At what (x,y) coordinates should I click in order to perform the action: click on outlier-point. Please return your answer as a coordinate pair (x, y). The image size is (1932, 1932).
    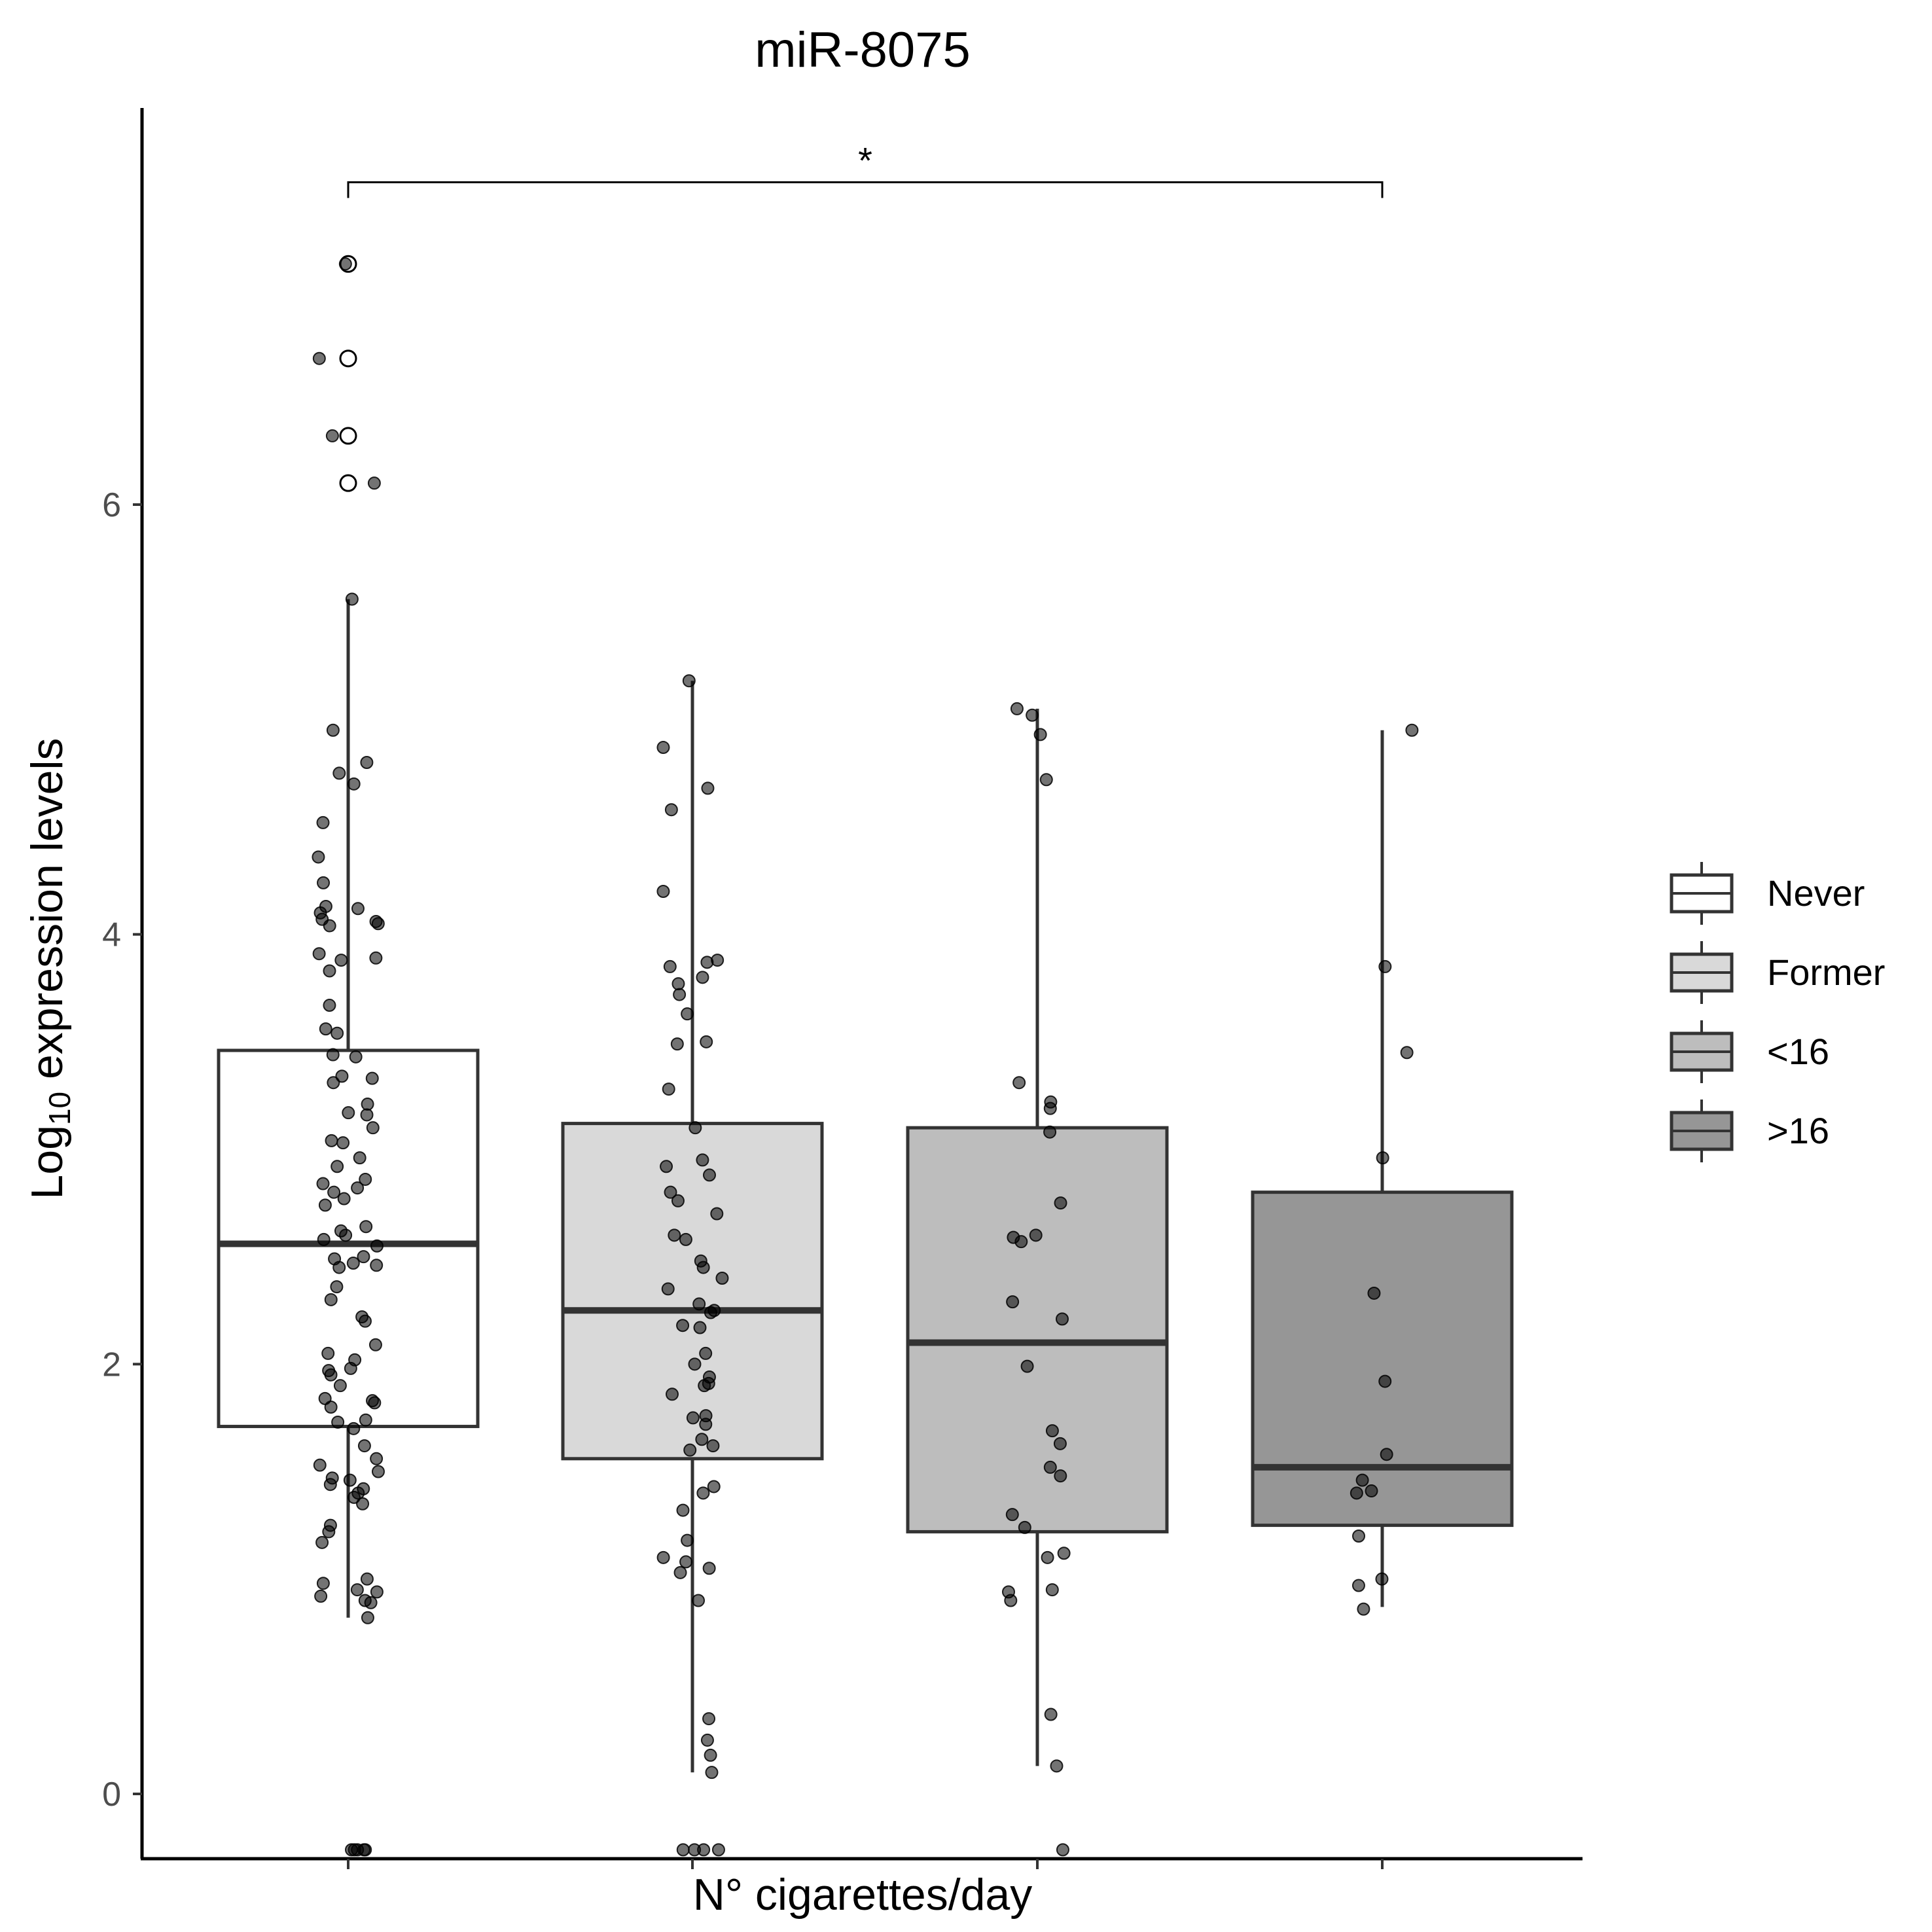
    Looking at the image, I should click on (348, 358).